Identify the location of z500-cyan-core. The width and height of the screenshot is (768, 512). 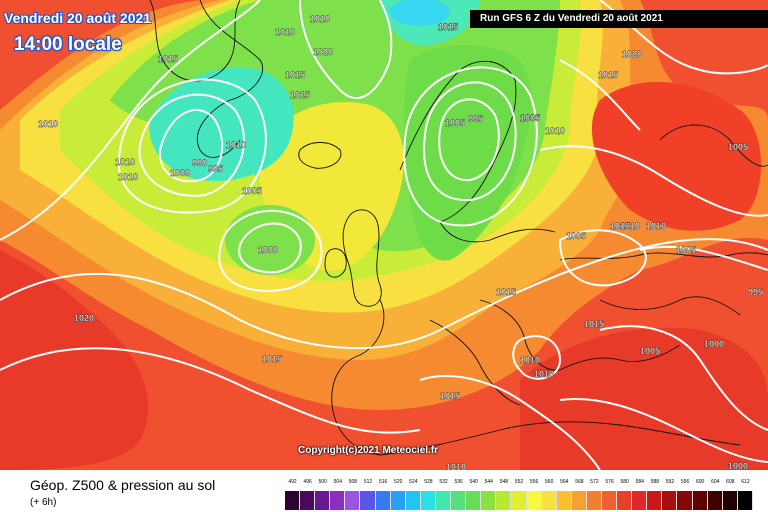
(420, 13).